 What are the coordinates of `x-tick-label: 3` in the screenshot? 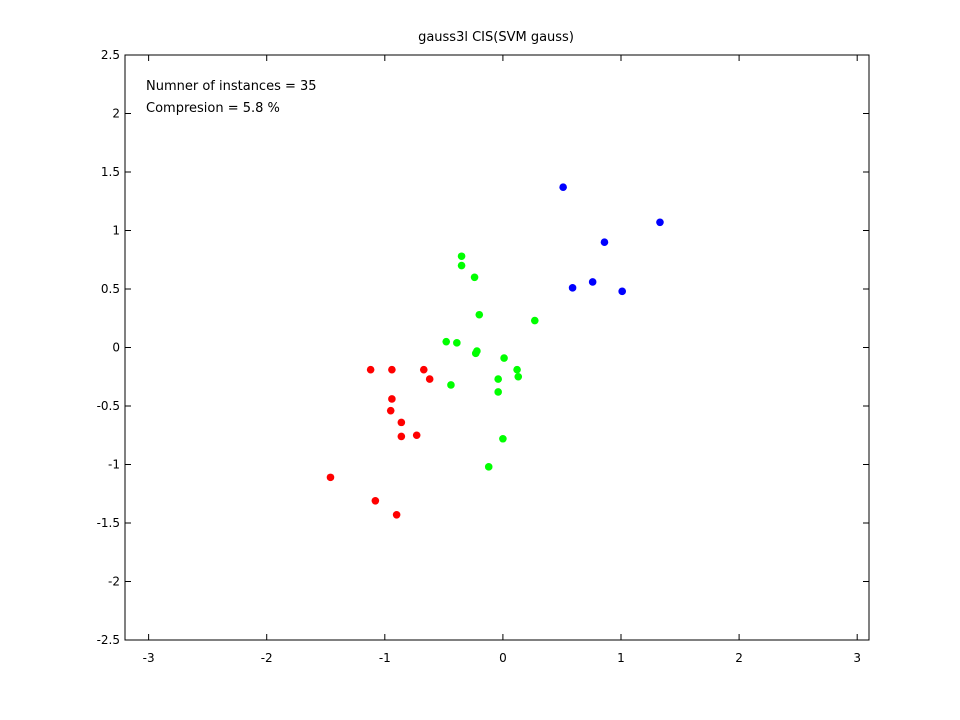 It's located at (857, 658).